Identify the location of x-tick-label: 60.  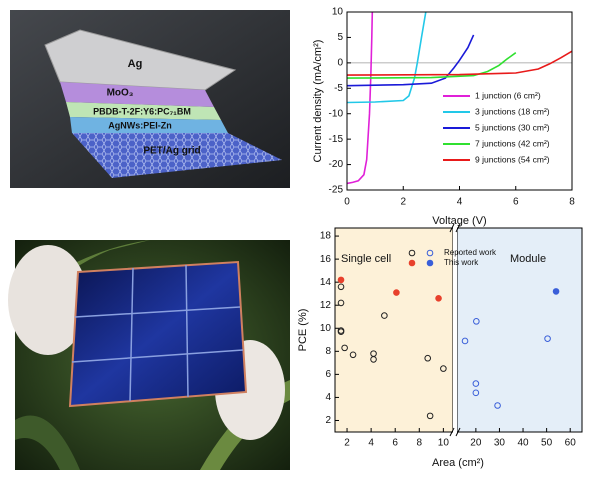
(571, 443).